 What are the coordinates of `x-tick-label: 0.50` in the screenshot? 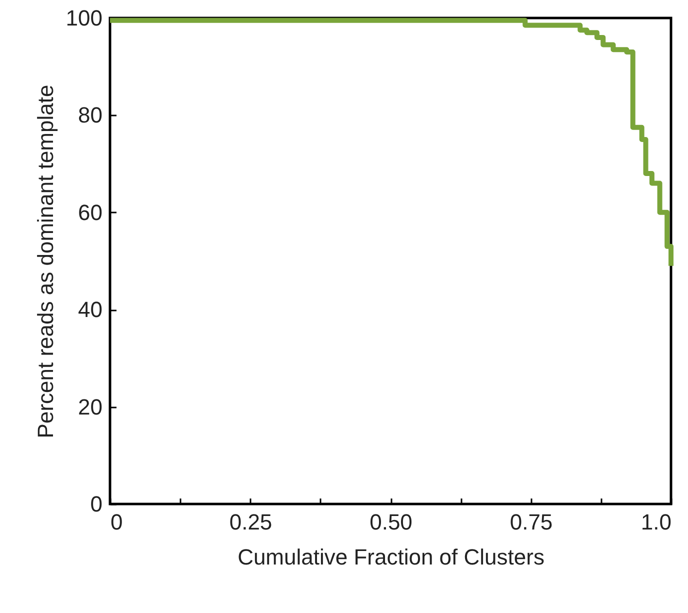 It's located at (391, 522).